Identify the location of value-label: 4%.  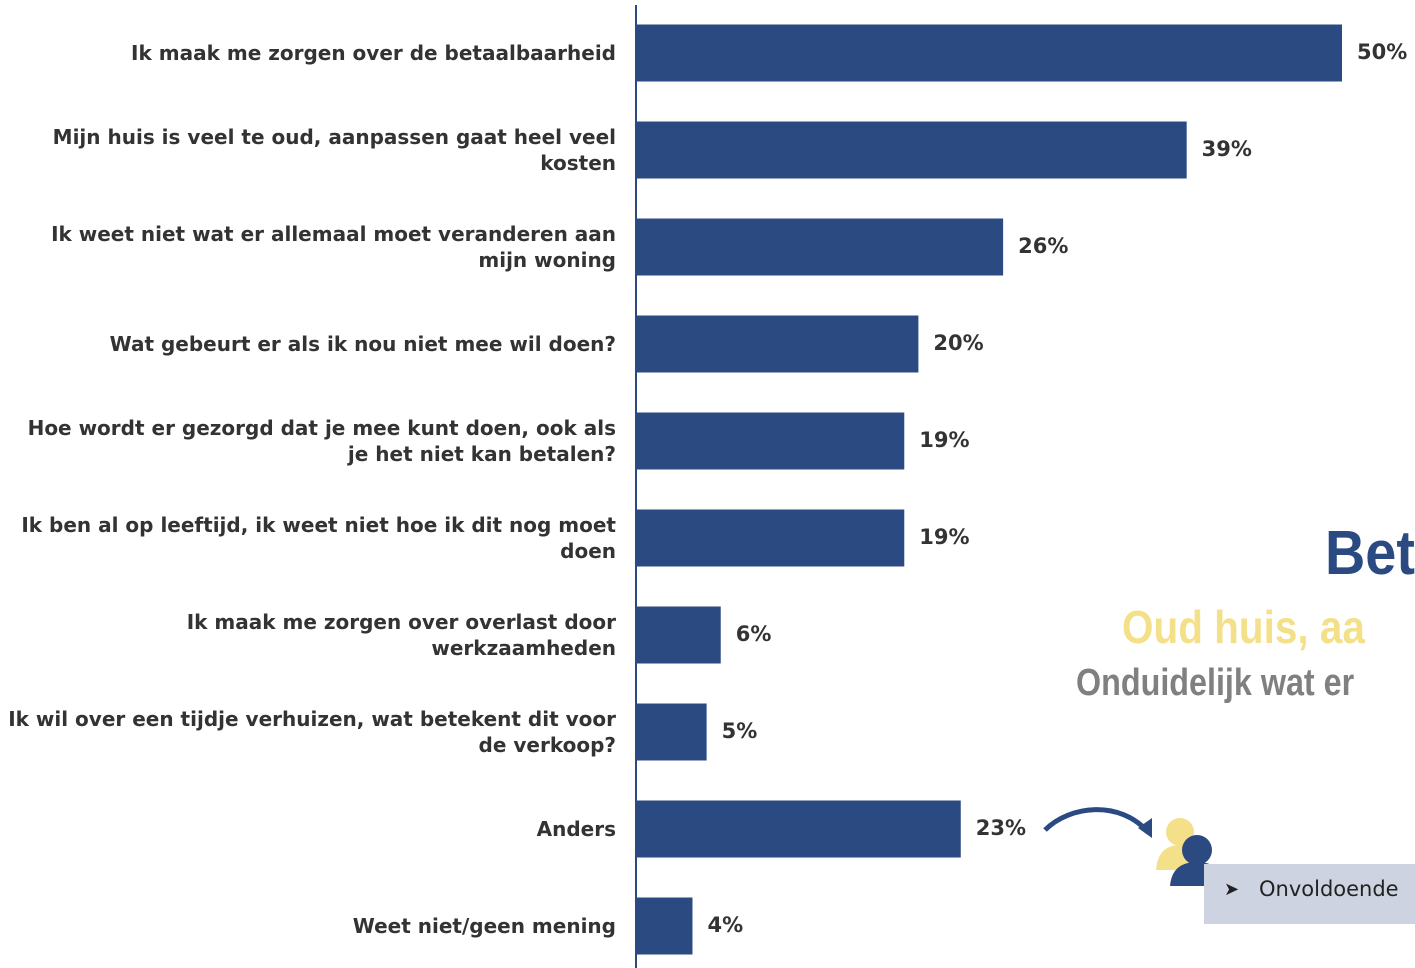
(725, 925).